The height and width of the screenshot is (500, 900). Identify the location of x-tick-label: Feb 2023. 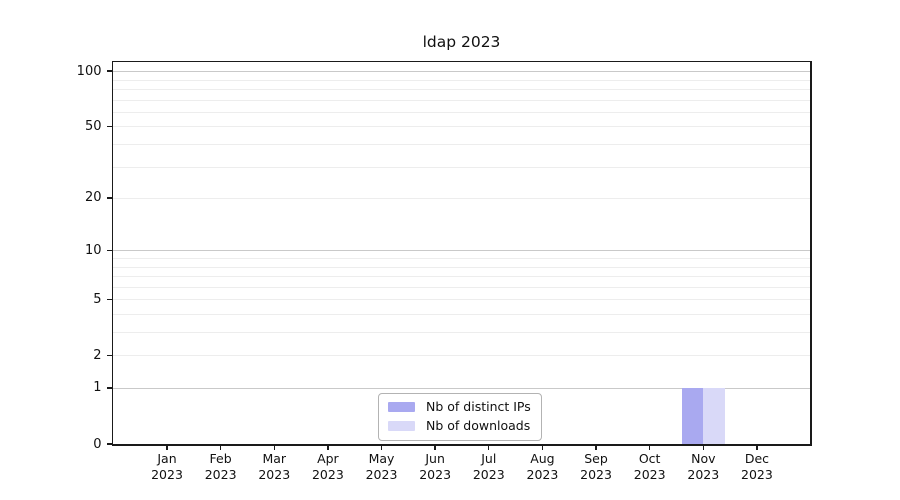
(221, 467).